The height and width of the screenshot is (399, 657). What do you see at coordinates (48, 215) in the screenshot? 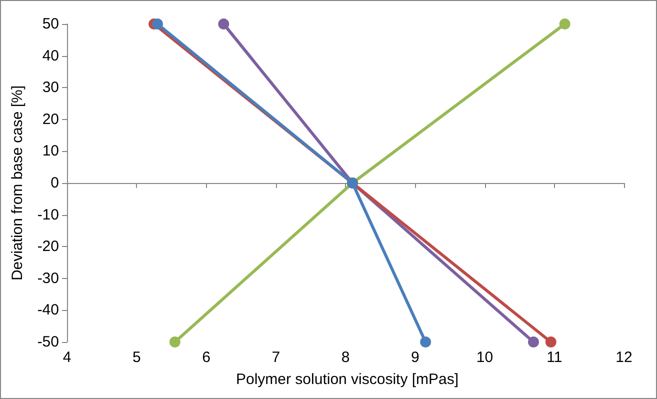
I see `y-tick-label: -10` at bounding box center [48, 215].